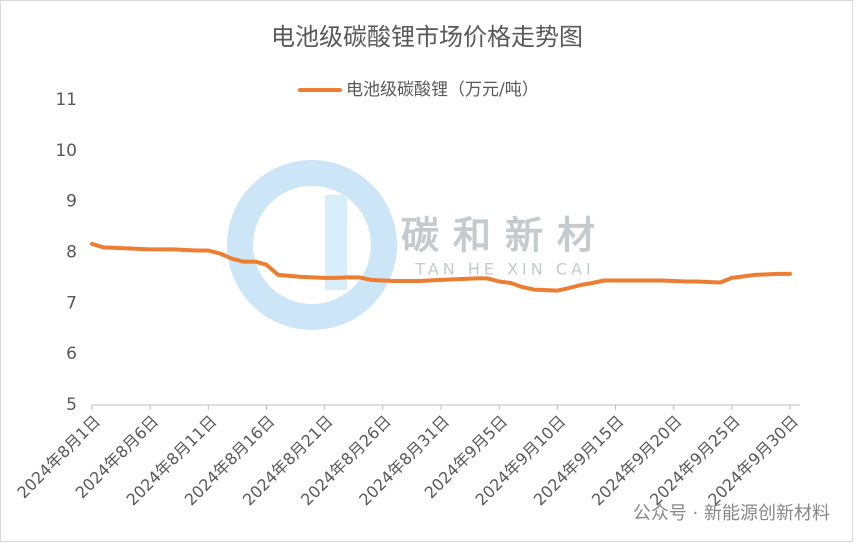 The image size is (859, 547). I want to click on y-tick-label: 9, so click(71, 202).